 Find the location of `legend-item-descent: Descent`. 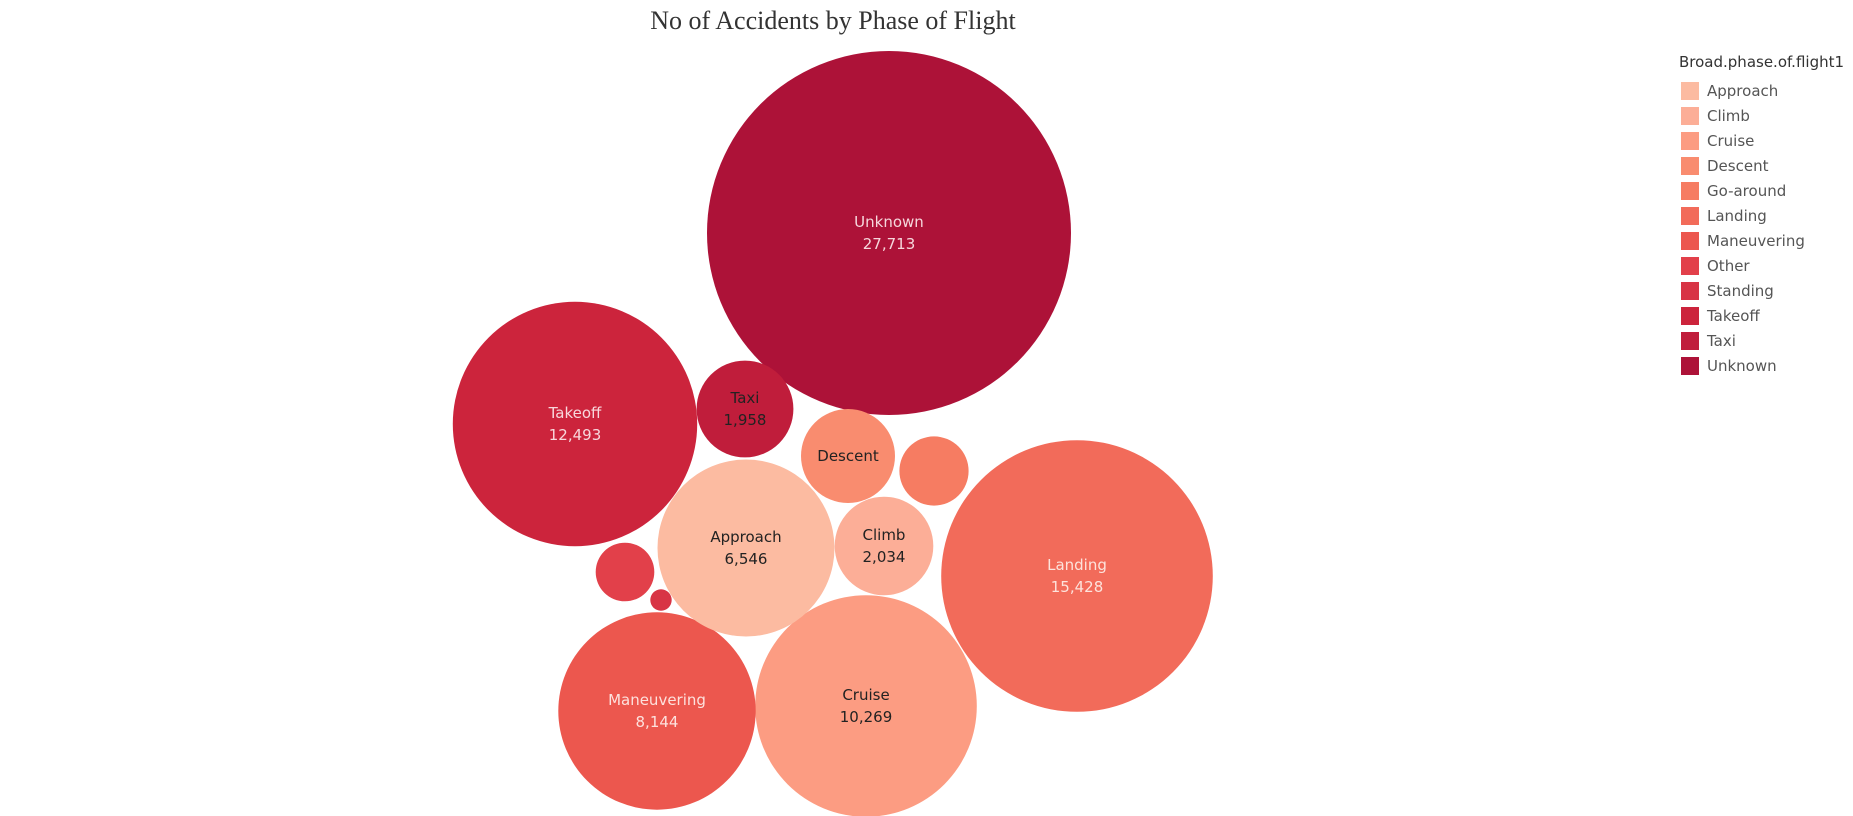

legend-item-descent: Descent is located at coordinates (1765, 165).